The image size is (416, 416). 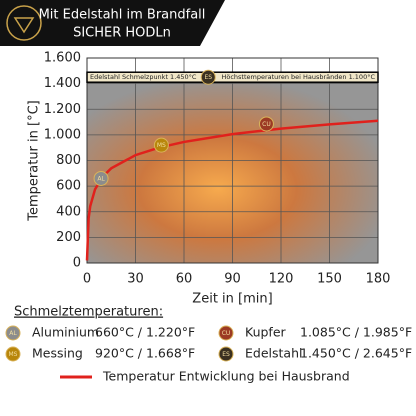 I want to click on legend-name: Edelstahl, so click(x=273, y=353).